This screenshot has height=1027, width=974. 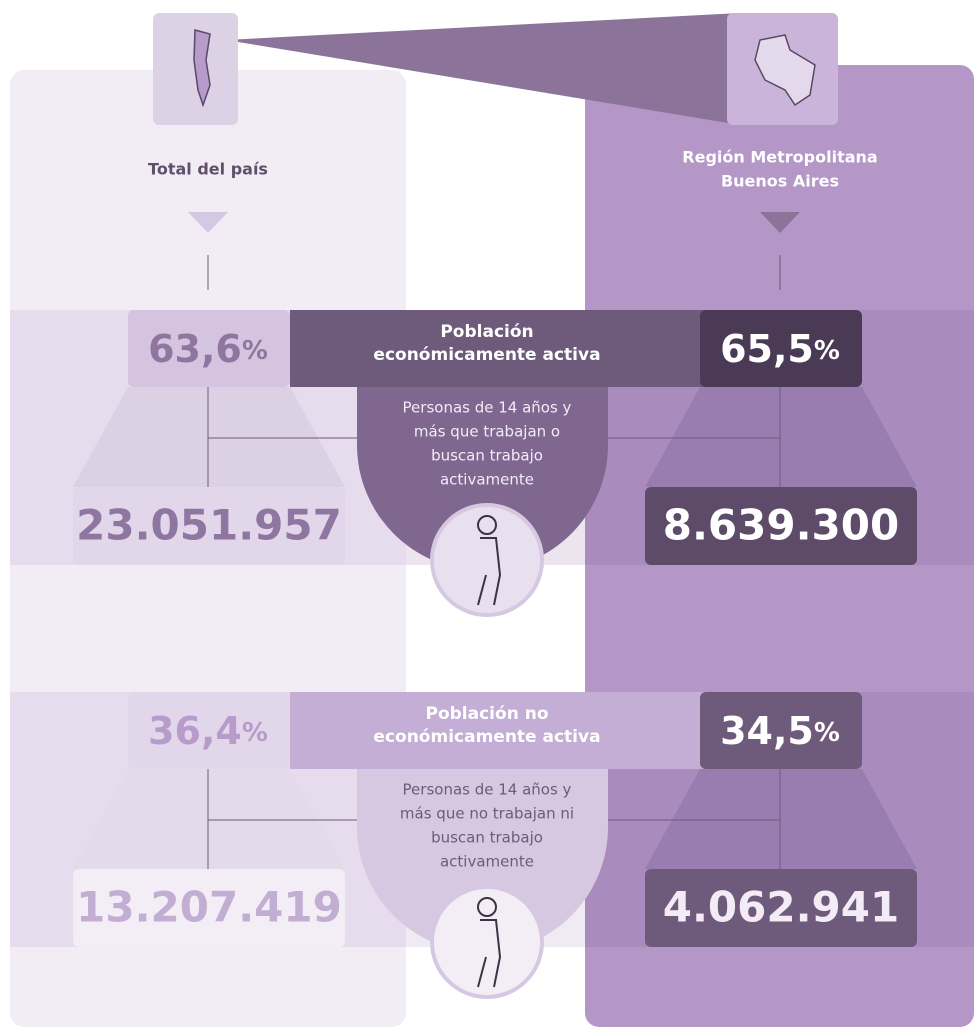 I want to click on count: 8.639.300, so click(x=781, y=525).